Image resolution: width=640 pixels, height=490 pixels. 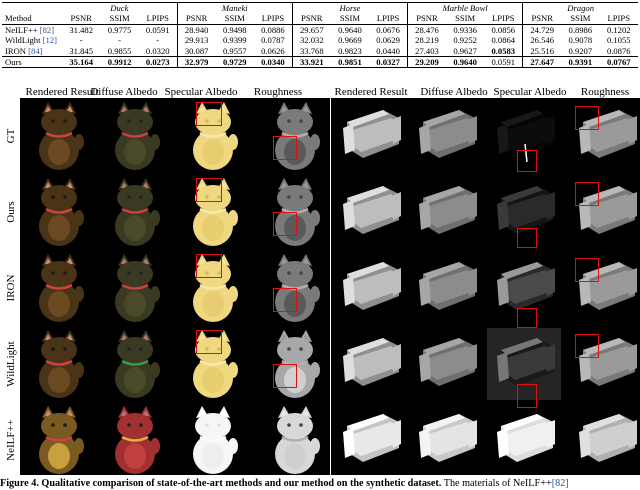 What do you see at coordinates (47, 29) in the screenshot?
I see `method-citation: [82]` at bounding box center [47, 29].